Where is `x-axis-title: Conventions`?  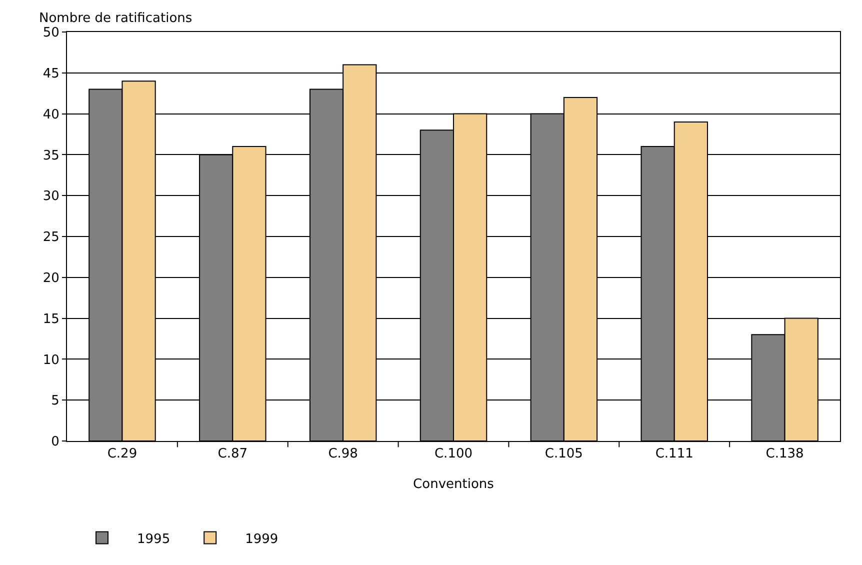
x-axis-title: Conventions is located at coordinates (453, 484).